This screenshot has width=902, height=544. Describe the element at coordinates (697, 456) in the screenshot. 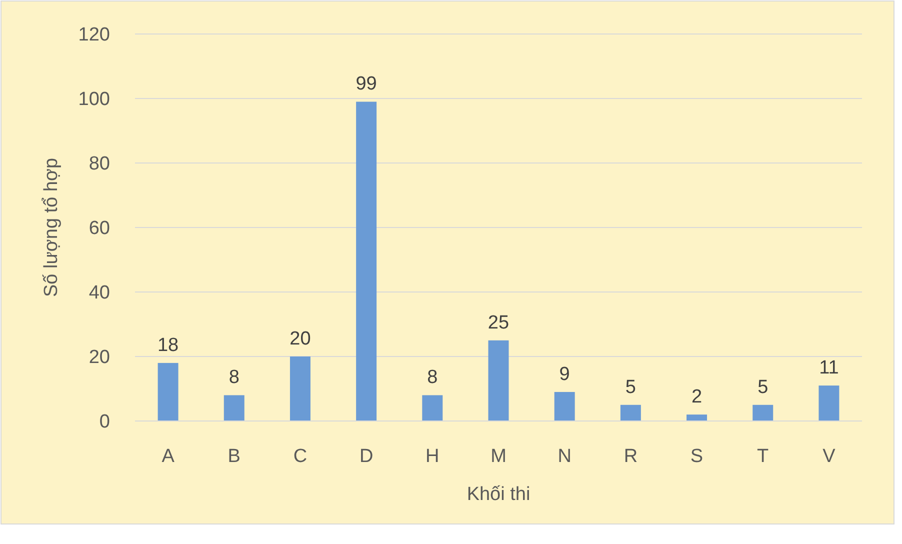

I see `x-tick-label: S` at that location.